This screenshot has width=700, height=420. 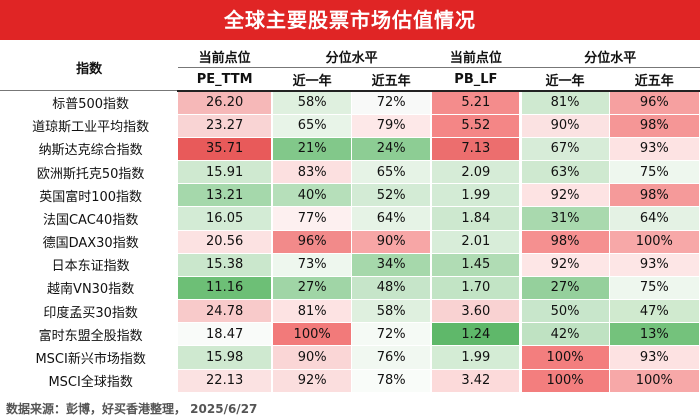 What do you see at coordinates (476, 357) in the screenshot?
I see `pb-lf-value: 1.99` at bounding box center [476, 357].